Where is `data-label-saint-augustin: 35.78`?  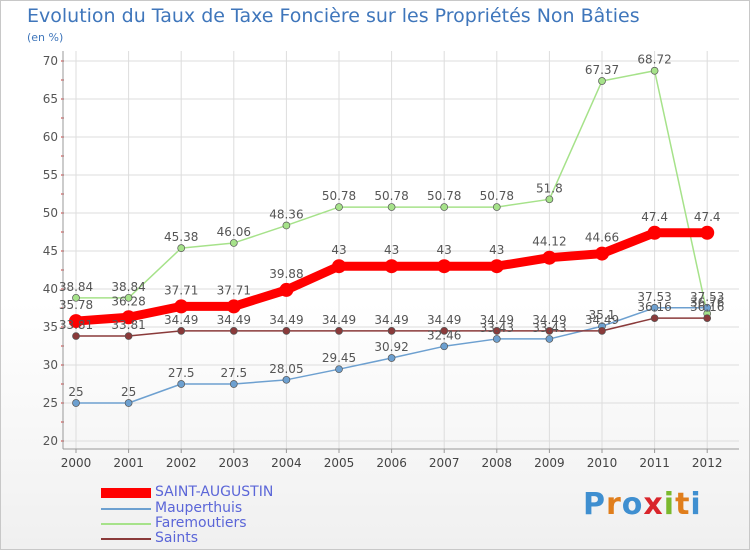
data-label-saint-augustin: 35.78 is located at coordinates (76, 305).